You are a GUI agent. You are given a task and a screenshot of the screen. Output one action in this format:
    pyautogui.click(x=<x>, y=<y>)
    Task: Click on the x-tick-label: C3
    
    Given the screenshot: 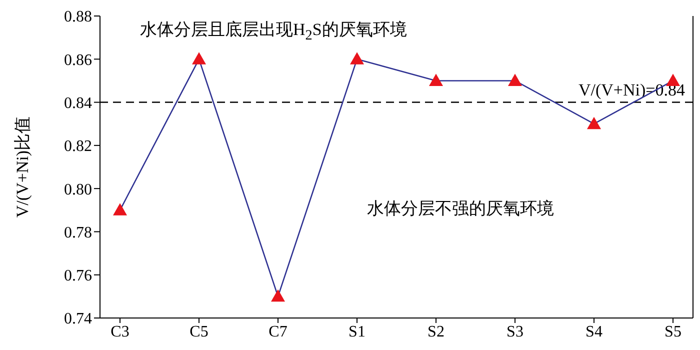 What is the action you would take?
    pyautogui.click(x=120, y=331)
    